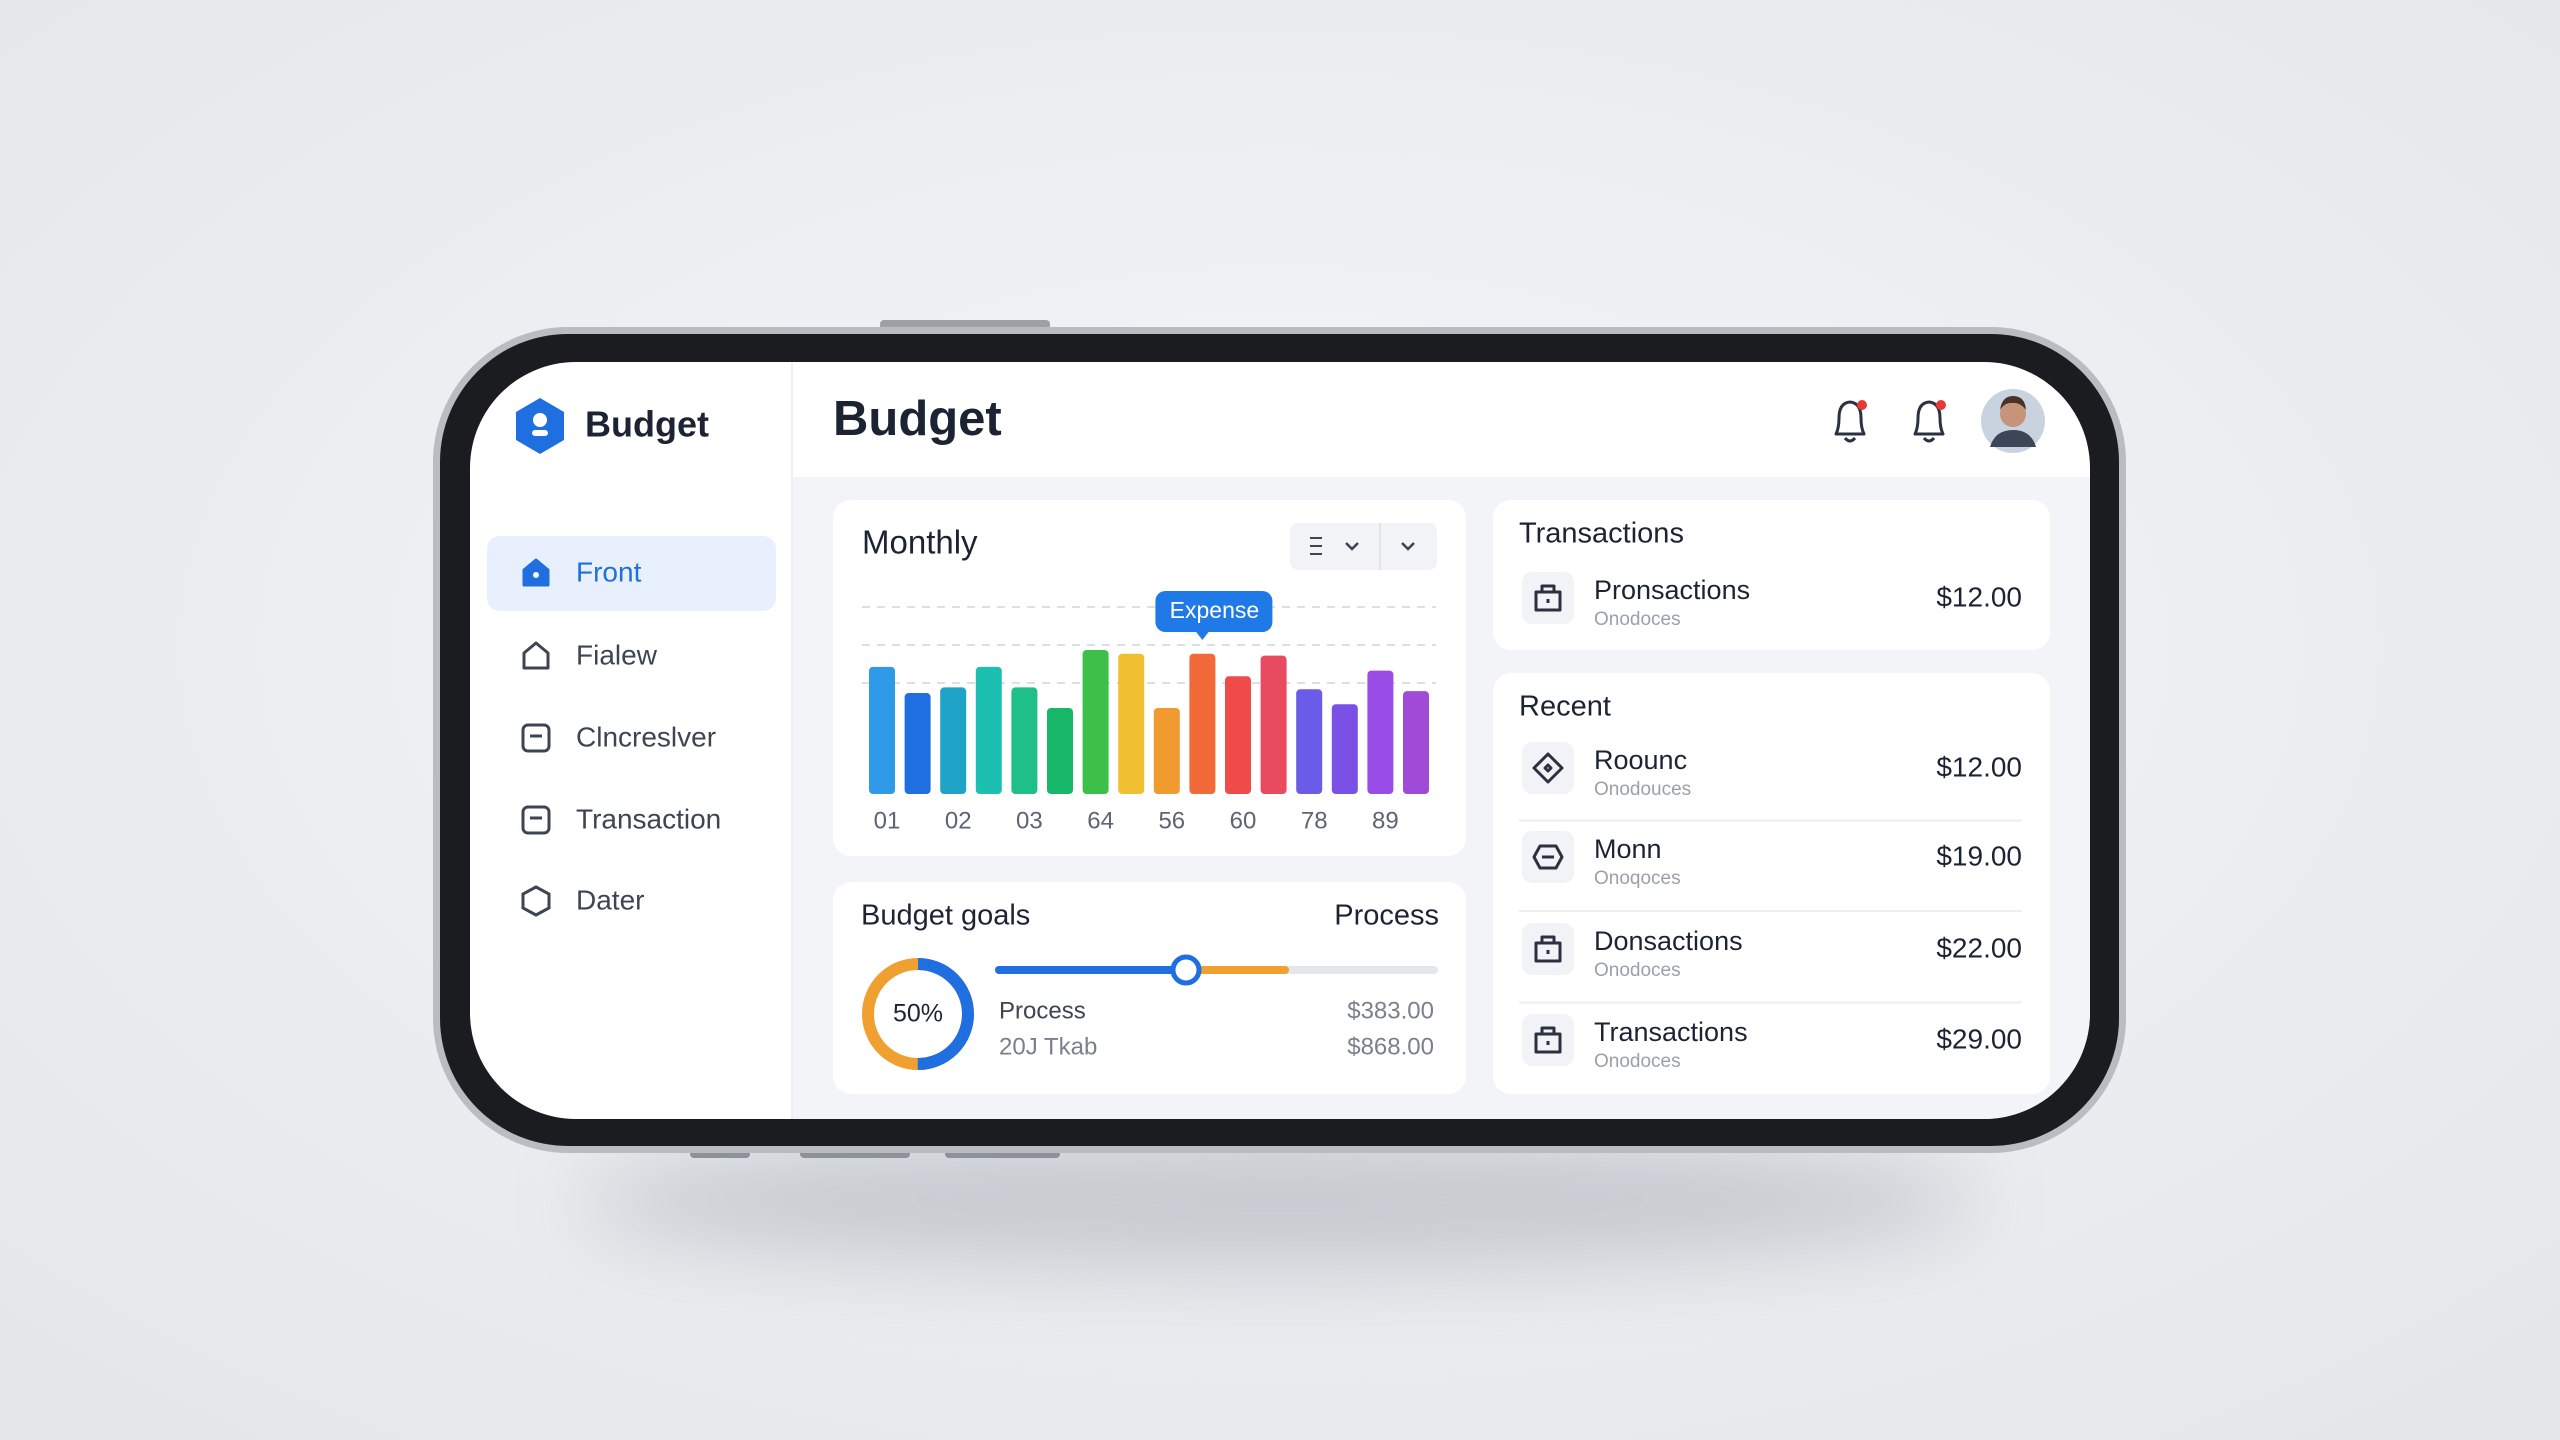  What do you see at coordinates (647, 424) in the screenshot?
I see `brand-name: Budget` at bounding box center [647, 424].